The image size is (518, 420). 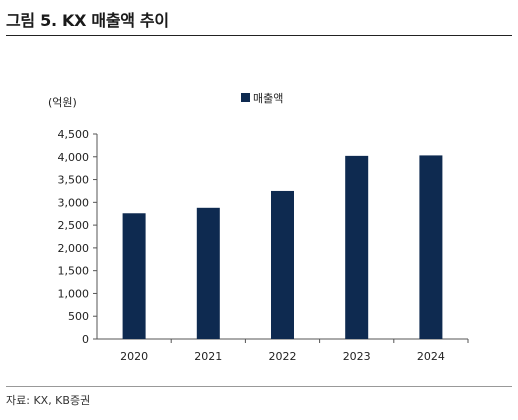 I want to click on x-tick-label: 2022, so click(x=283, y=356).